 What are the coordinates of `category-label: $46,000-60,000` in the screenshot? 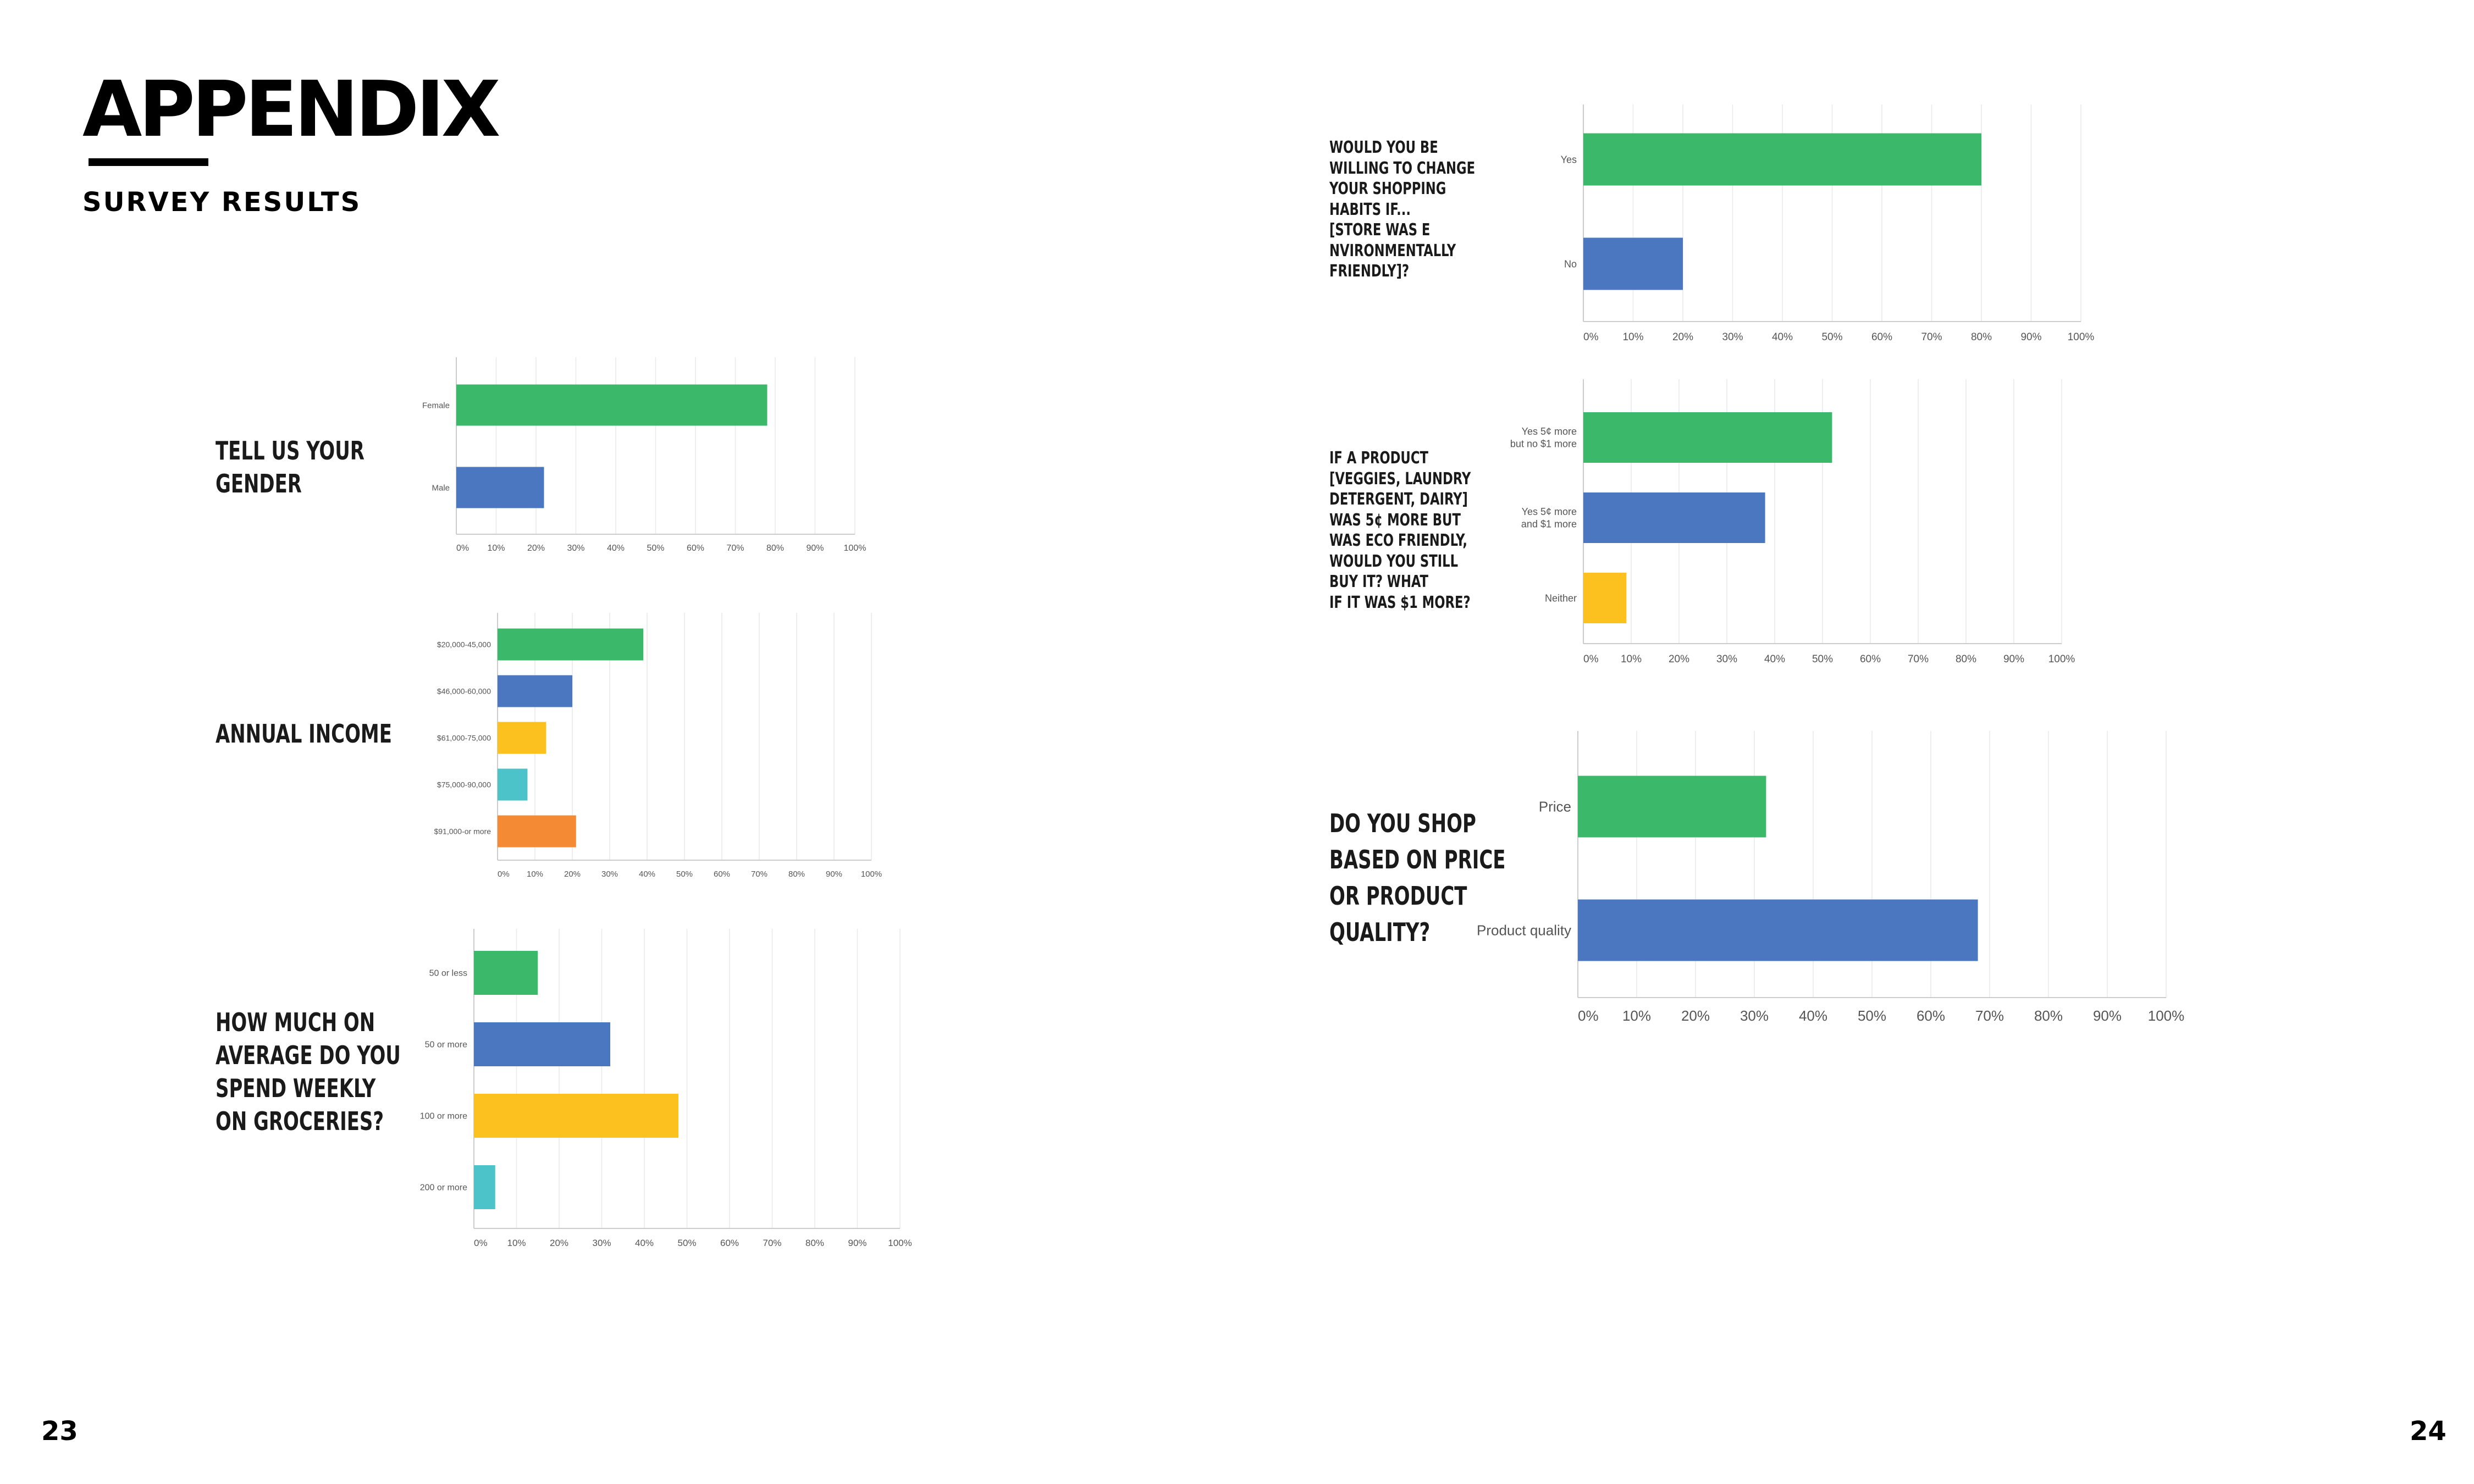 It's located at (464, 690).